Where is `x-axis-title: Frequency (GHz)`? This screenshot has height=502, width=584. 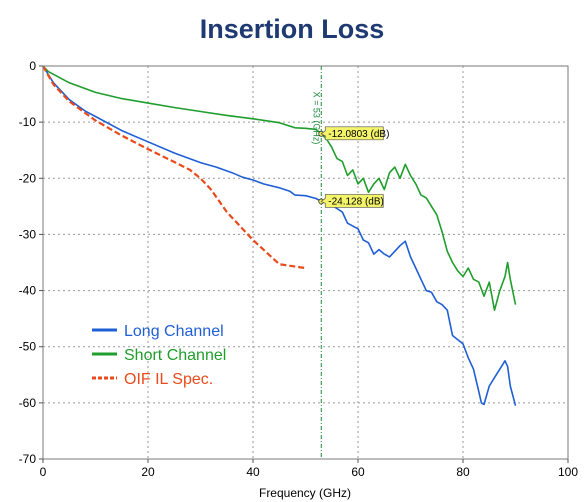 x-axis-title: Frequency (GHz) is located at coordinates (305, 493).